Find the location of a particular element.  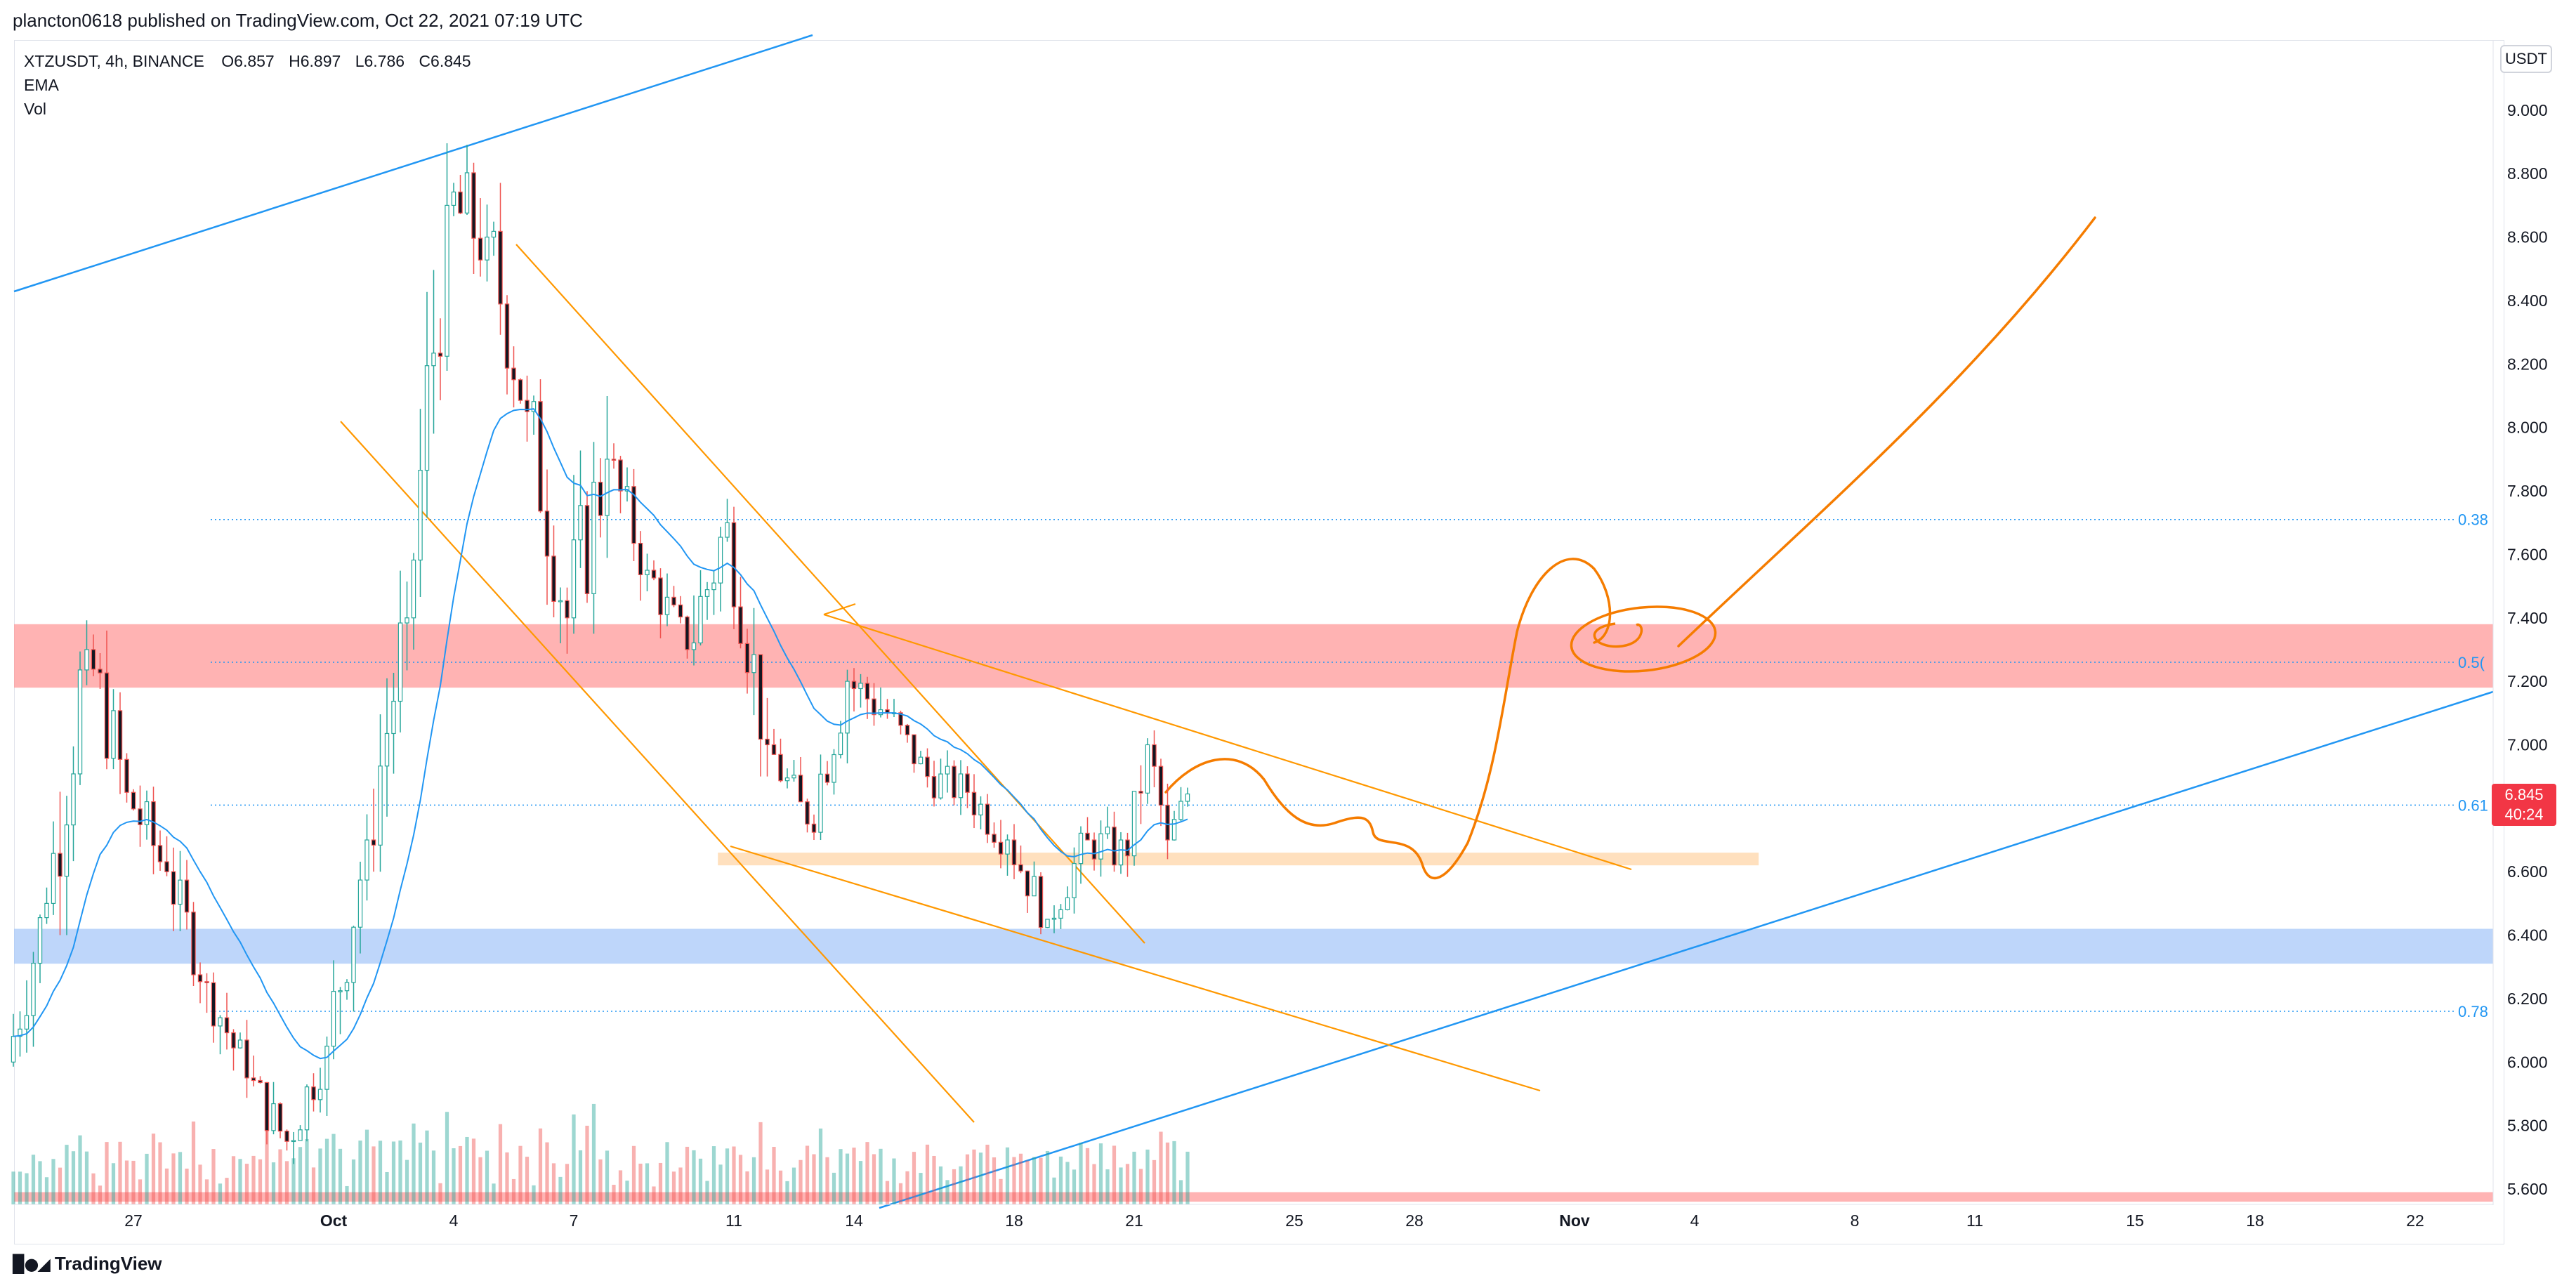

currency-selector: USDT is located at coordinates (2526, 59).